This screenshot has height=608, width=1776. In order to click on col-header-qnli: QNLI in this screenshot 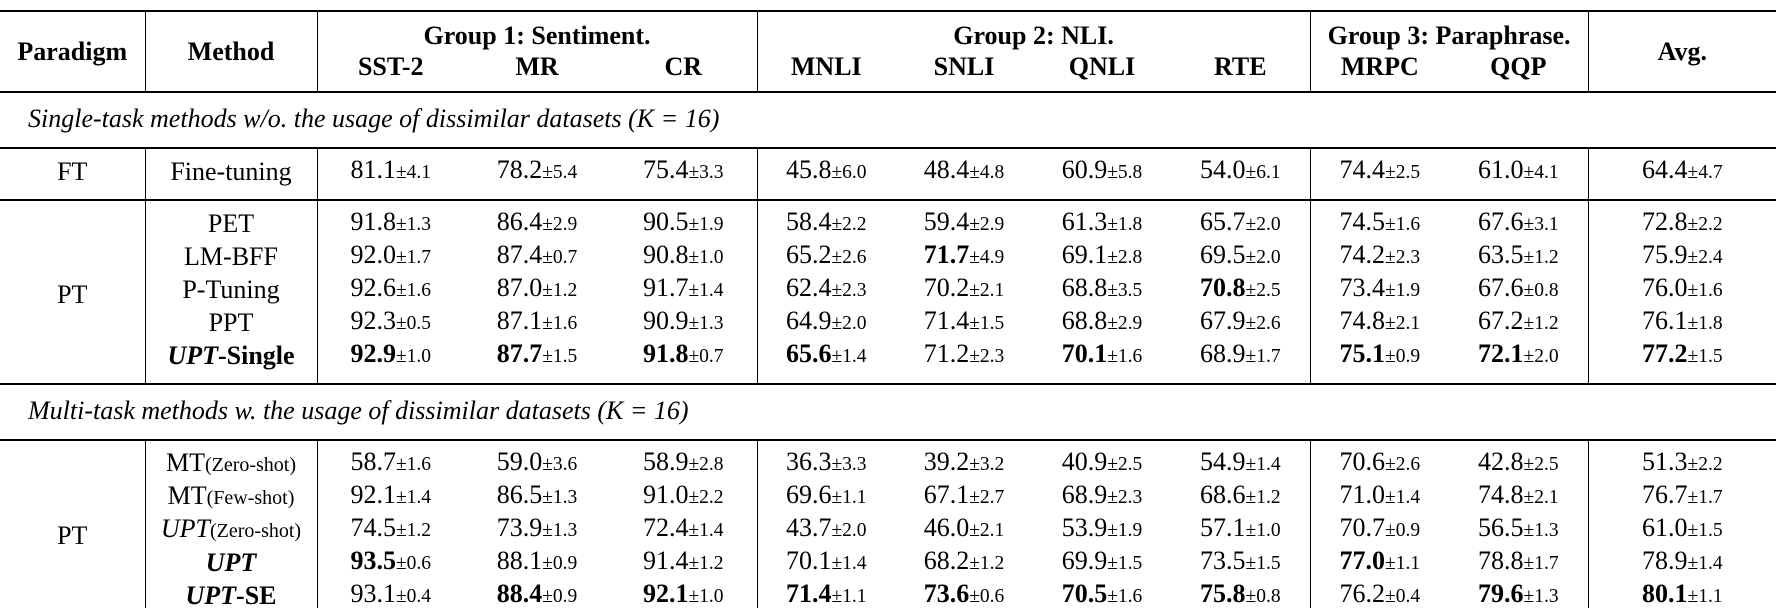, I will do `click(1102, 66)`.